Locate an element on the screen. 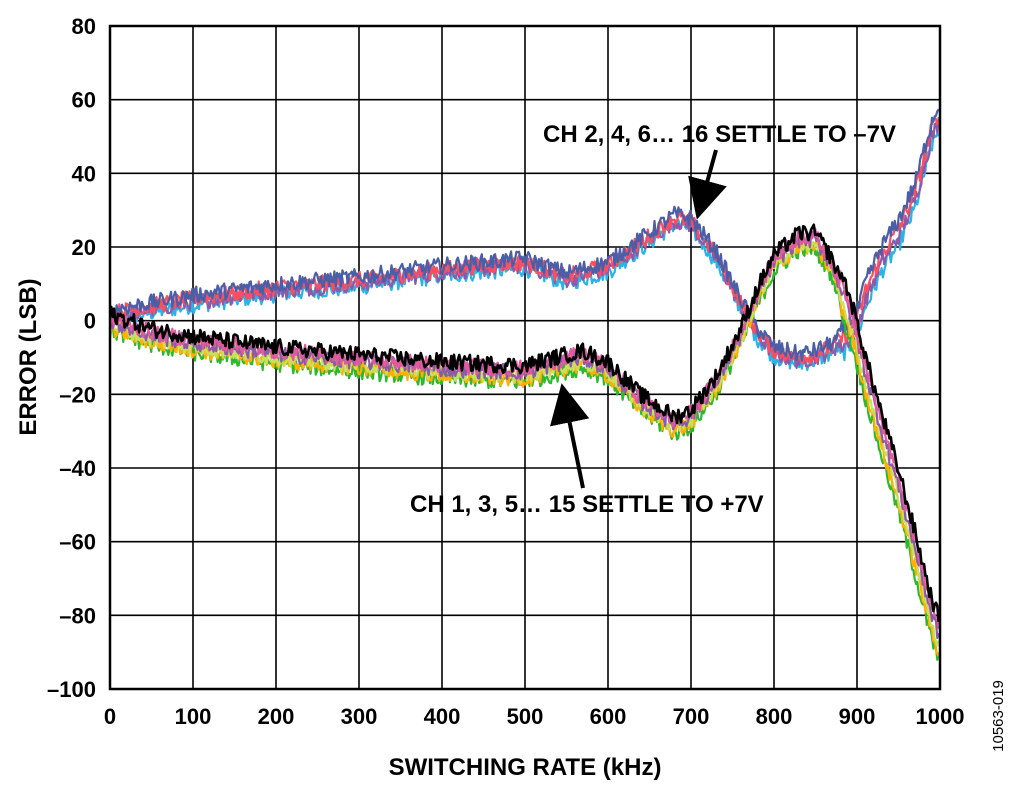 The image size is (1024, 787). y-tick-label: –60 is located at coordinates (77, 542).